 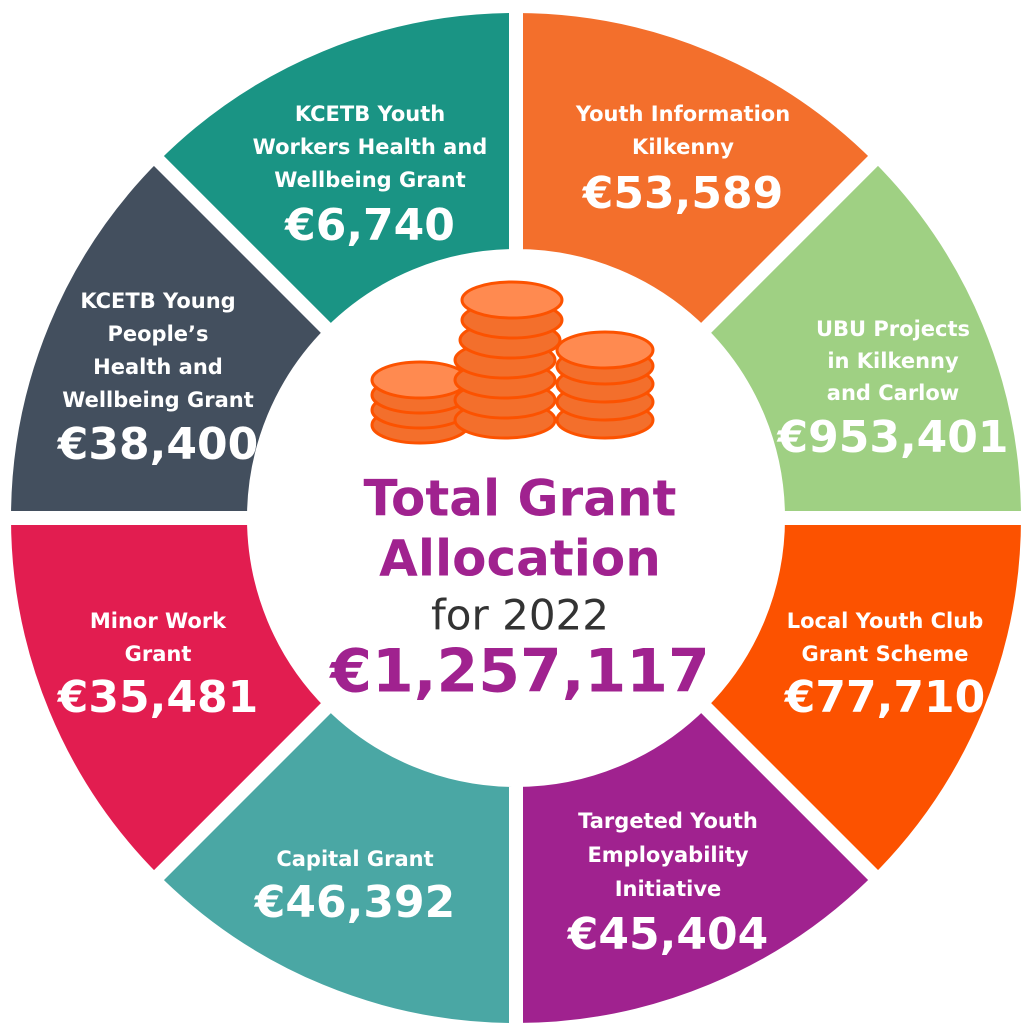 What do you see at coordinates (370, 147) in the screenshot?
I see `segment-label: Workers Health and` at bounding box center [370, 147].